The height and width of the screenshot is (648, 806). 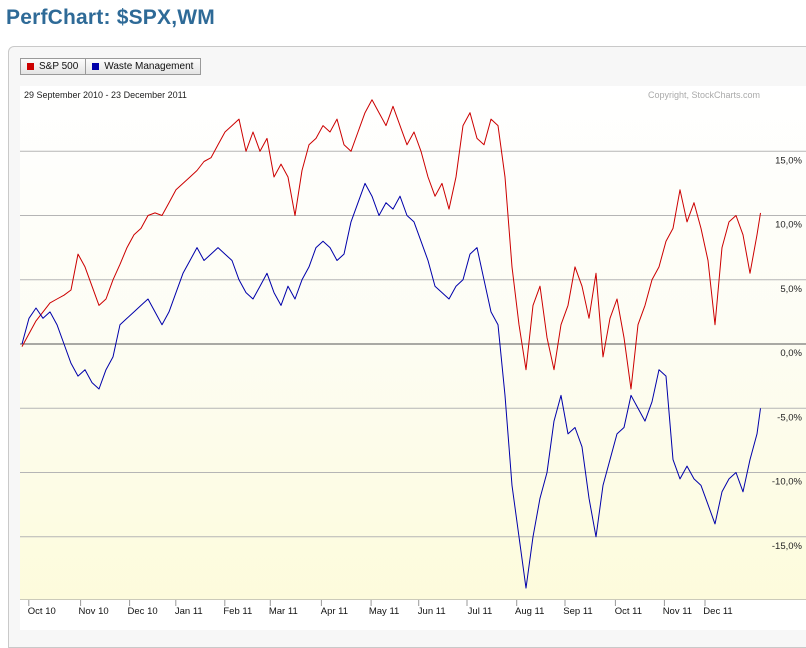 What do you see at coordinates (110, 17) in the screenshot?
I see `page-title: PerfChart: $SPX,WM` at bounding box center [110, 17].